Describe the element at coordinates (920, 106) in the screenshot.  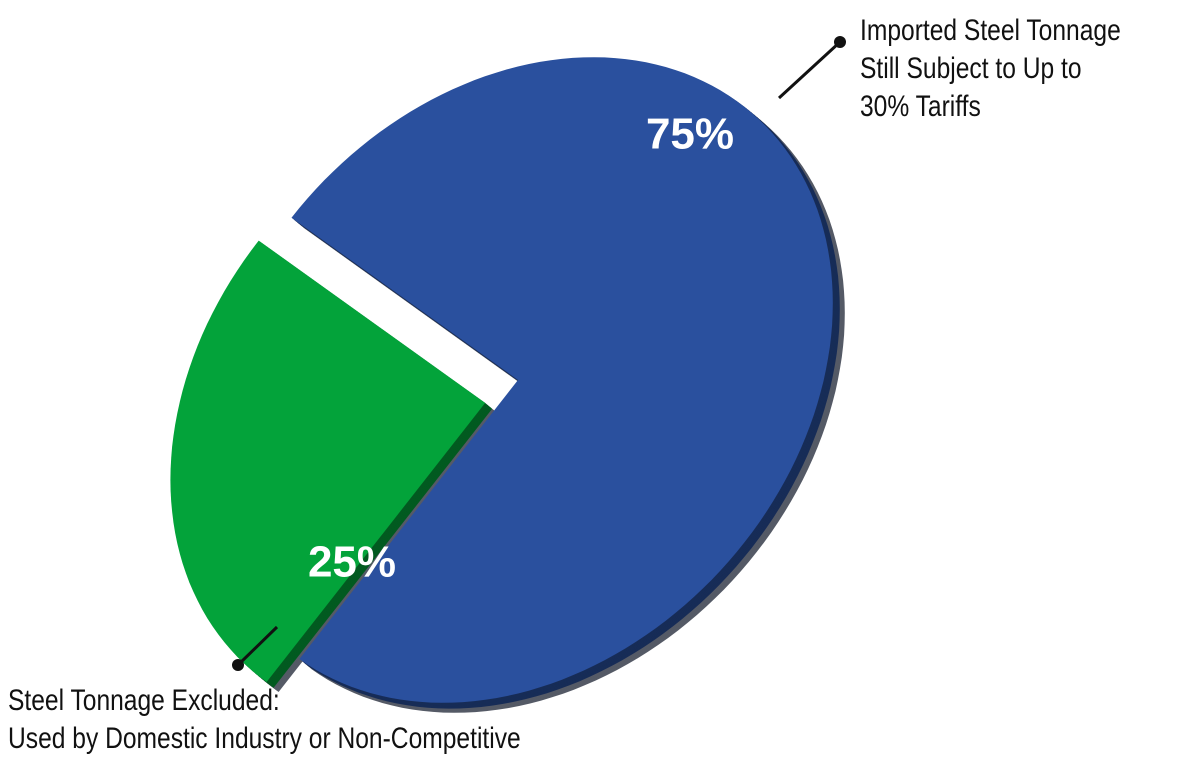
I see `callout-line: 30% Tariffs` at that location.